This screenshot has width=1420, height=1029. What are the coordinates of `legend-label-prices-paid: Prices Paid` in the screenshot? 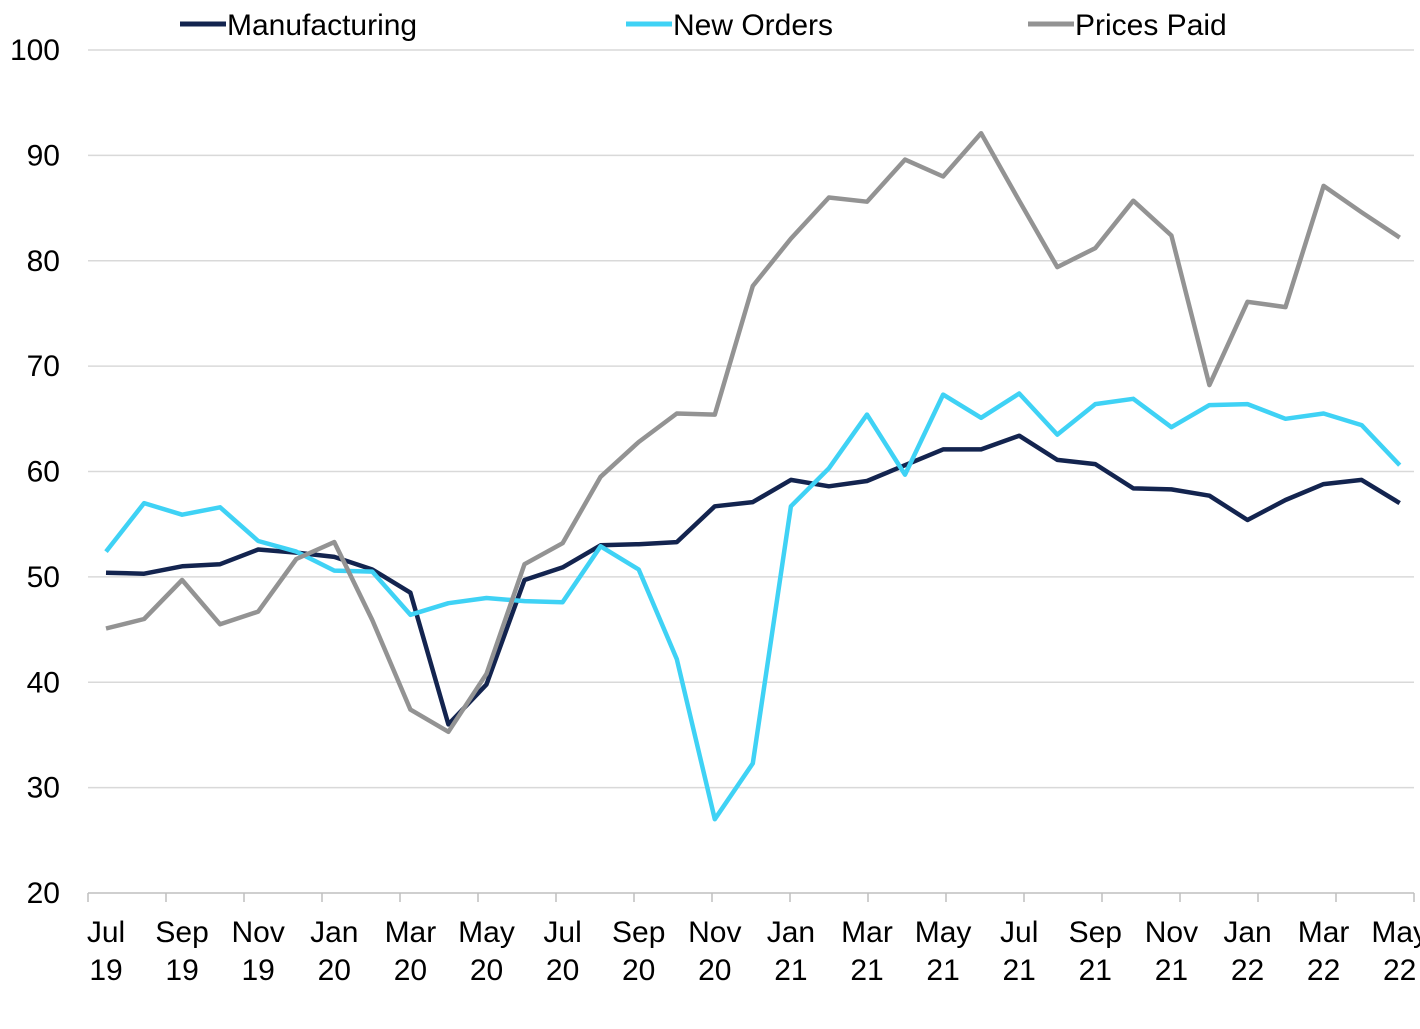 It's located at (1151, 25).